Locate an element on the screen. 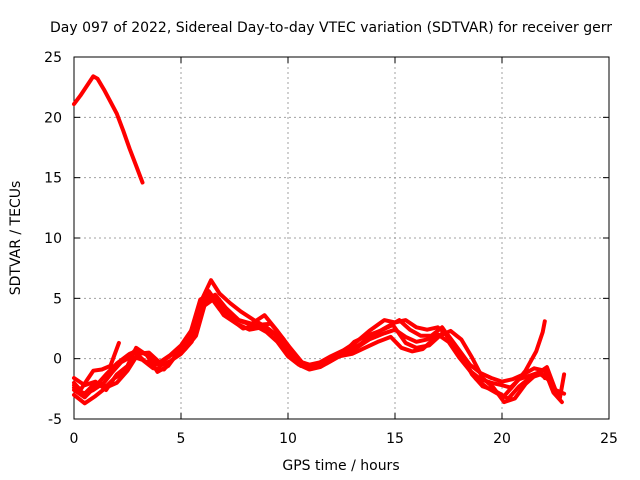 This screenshot has height=480, width=640. x-tick-label: 25 is located at coordinates (609, 439).